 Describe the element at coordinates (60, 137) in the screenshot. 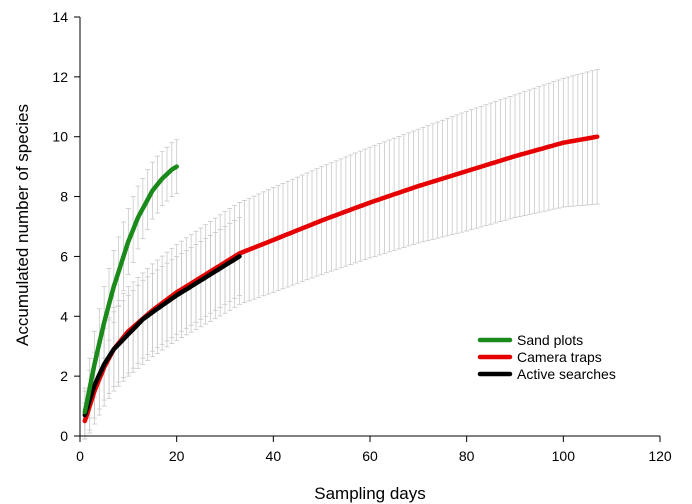

I see `y-tick-label: 10` at that location.